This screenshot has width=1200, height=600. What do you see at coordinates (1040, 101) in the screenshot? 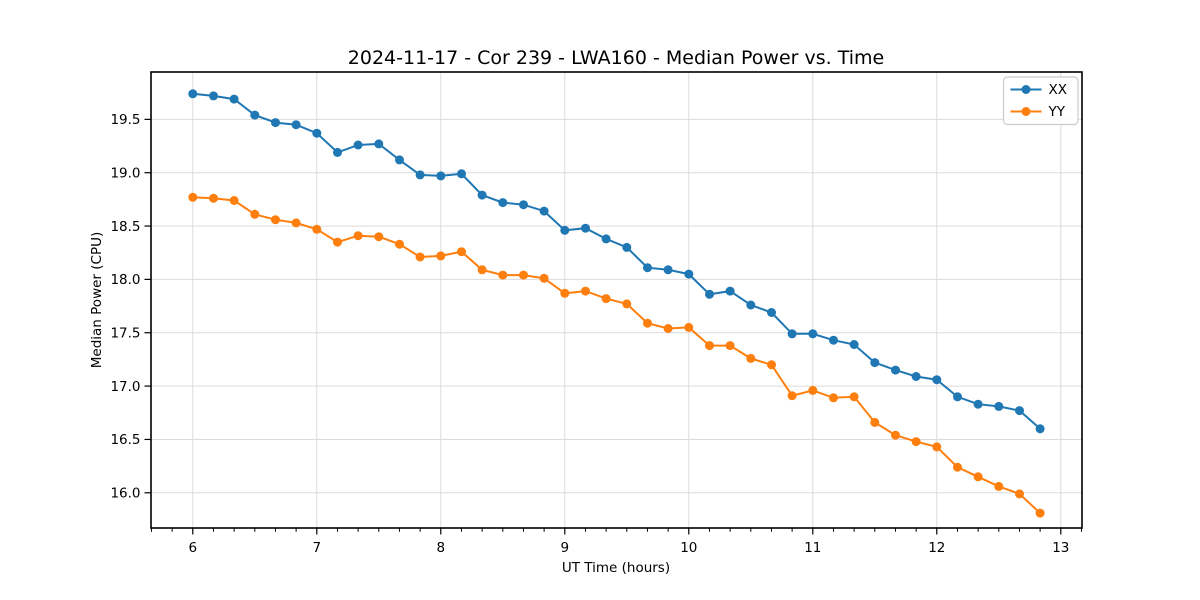
I see `legend: XX YY` at bounding box center [1040, 101].